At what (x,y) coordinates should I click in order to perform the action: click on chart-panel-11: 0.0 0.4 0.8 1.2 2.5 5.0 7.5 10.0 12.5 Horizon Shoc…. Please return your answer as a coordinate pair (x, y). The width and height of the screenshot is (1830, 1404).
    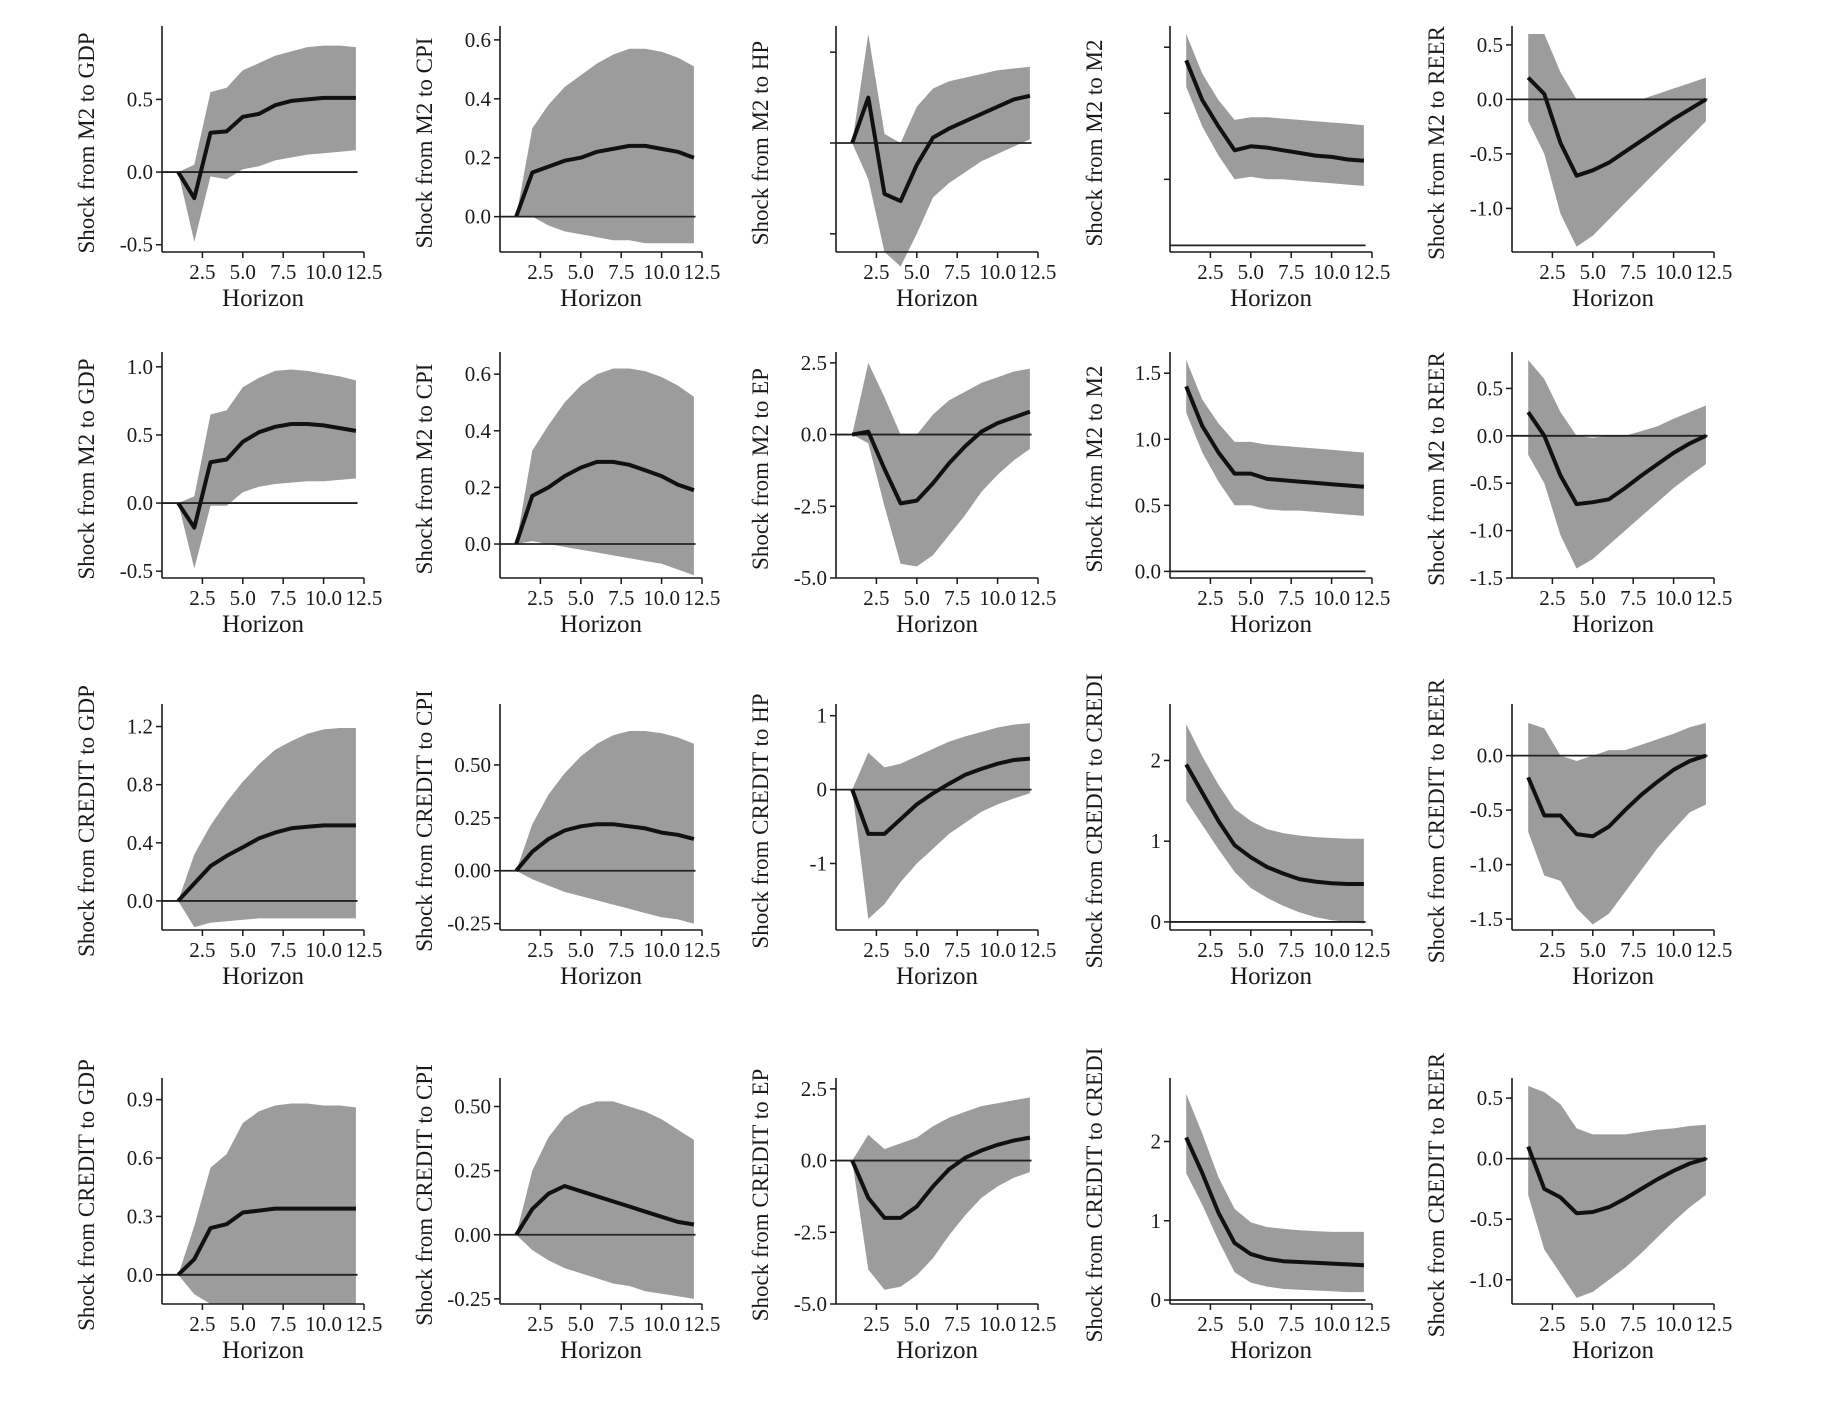
    Looking at the image, I should click on (228, 837).